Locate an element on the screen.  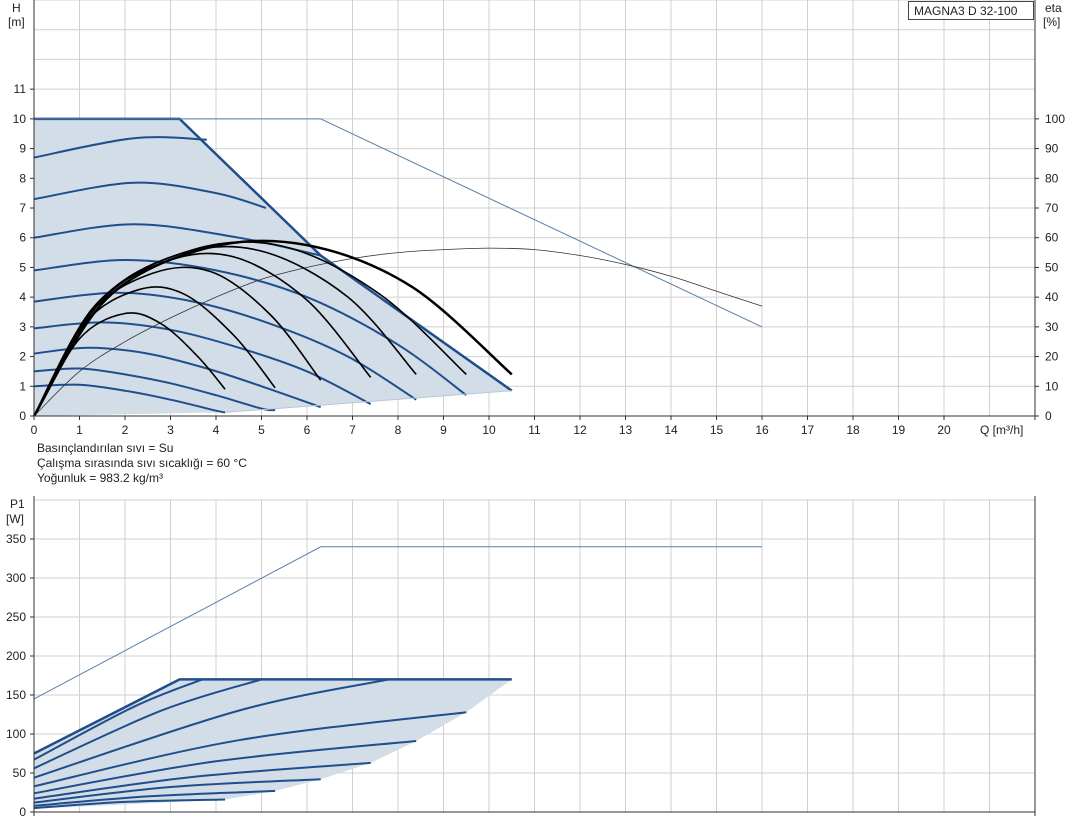
power-y-tick-label: 250 is located at coordinates (16, 617).